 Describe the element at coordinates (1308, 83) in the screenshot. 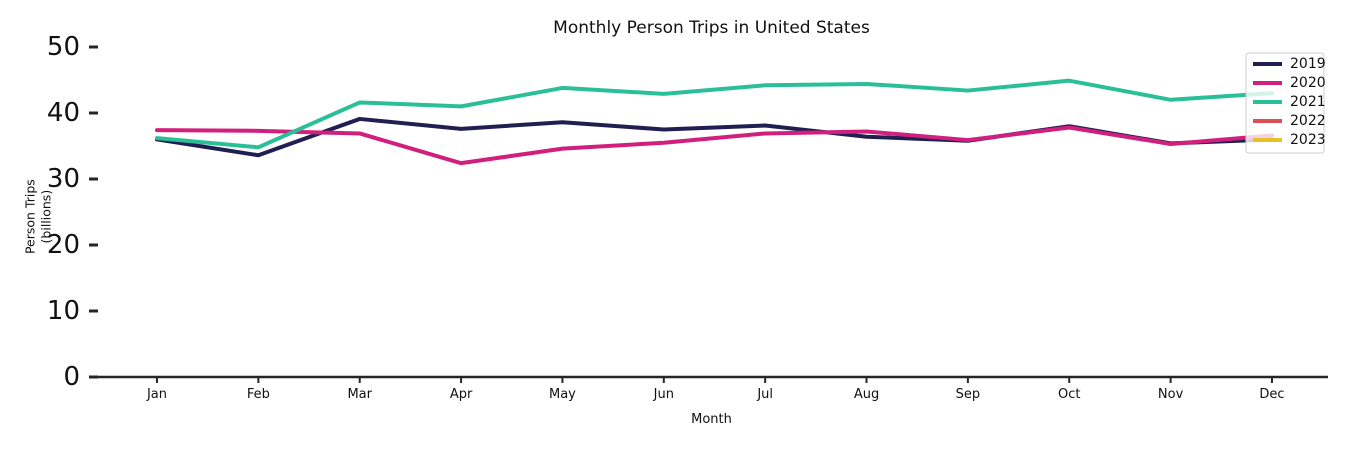

I see `legend-label-2020: 2020` at that location.